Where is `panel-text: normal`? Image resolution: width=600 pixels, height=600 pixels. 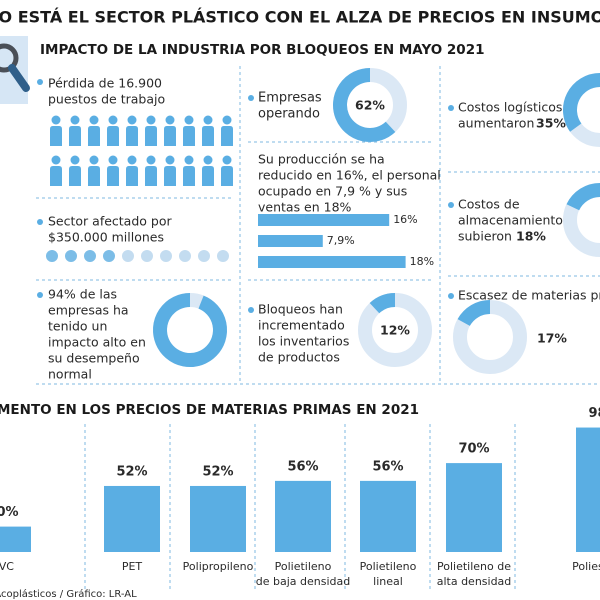 panel-text: normal is located at coordinates (70, 374).